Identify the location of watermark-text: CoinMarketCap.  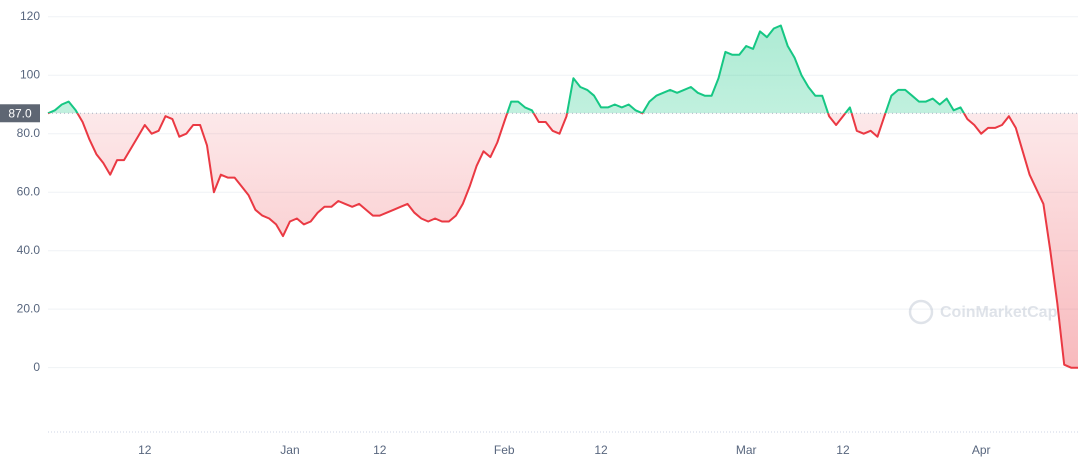
(999, 312).